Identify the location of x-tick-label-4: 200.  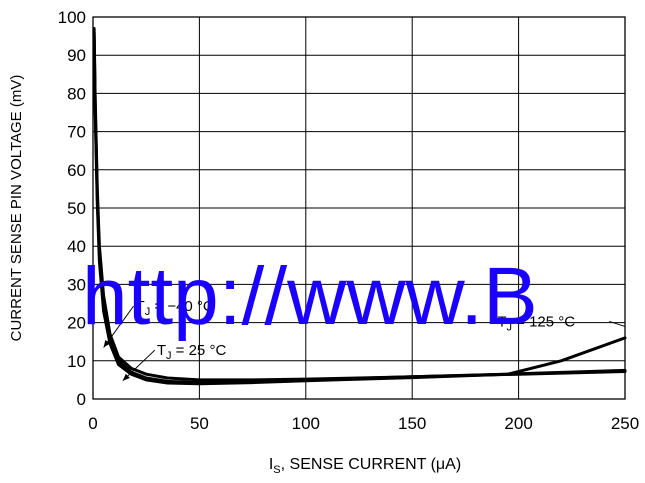
(518, 423).